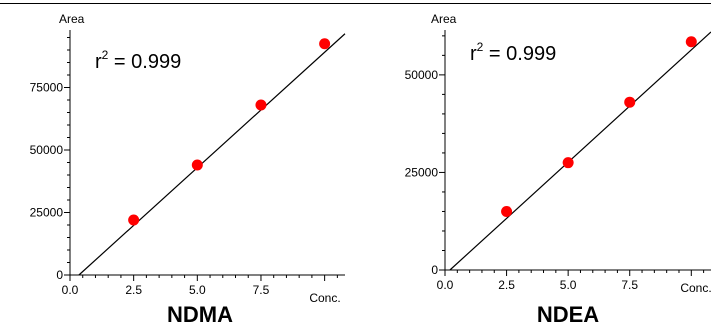  I want to click on chart-title: NDEA, so click(568, 314).